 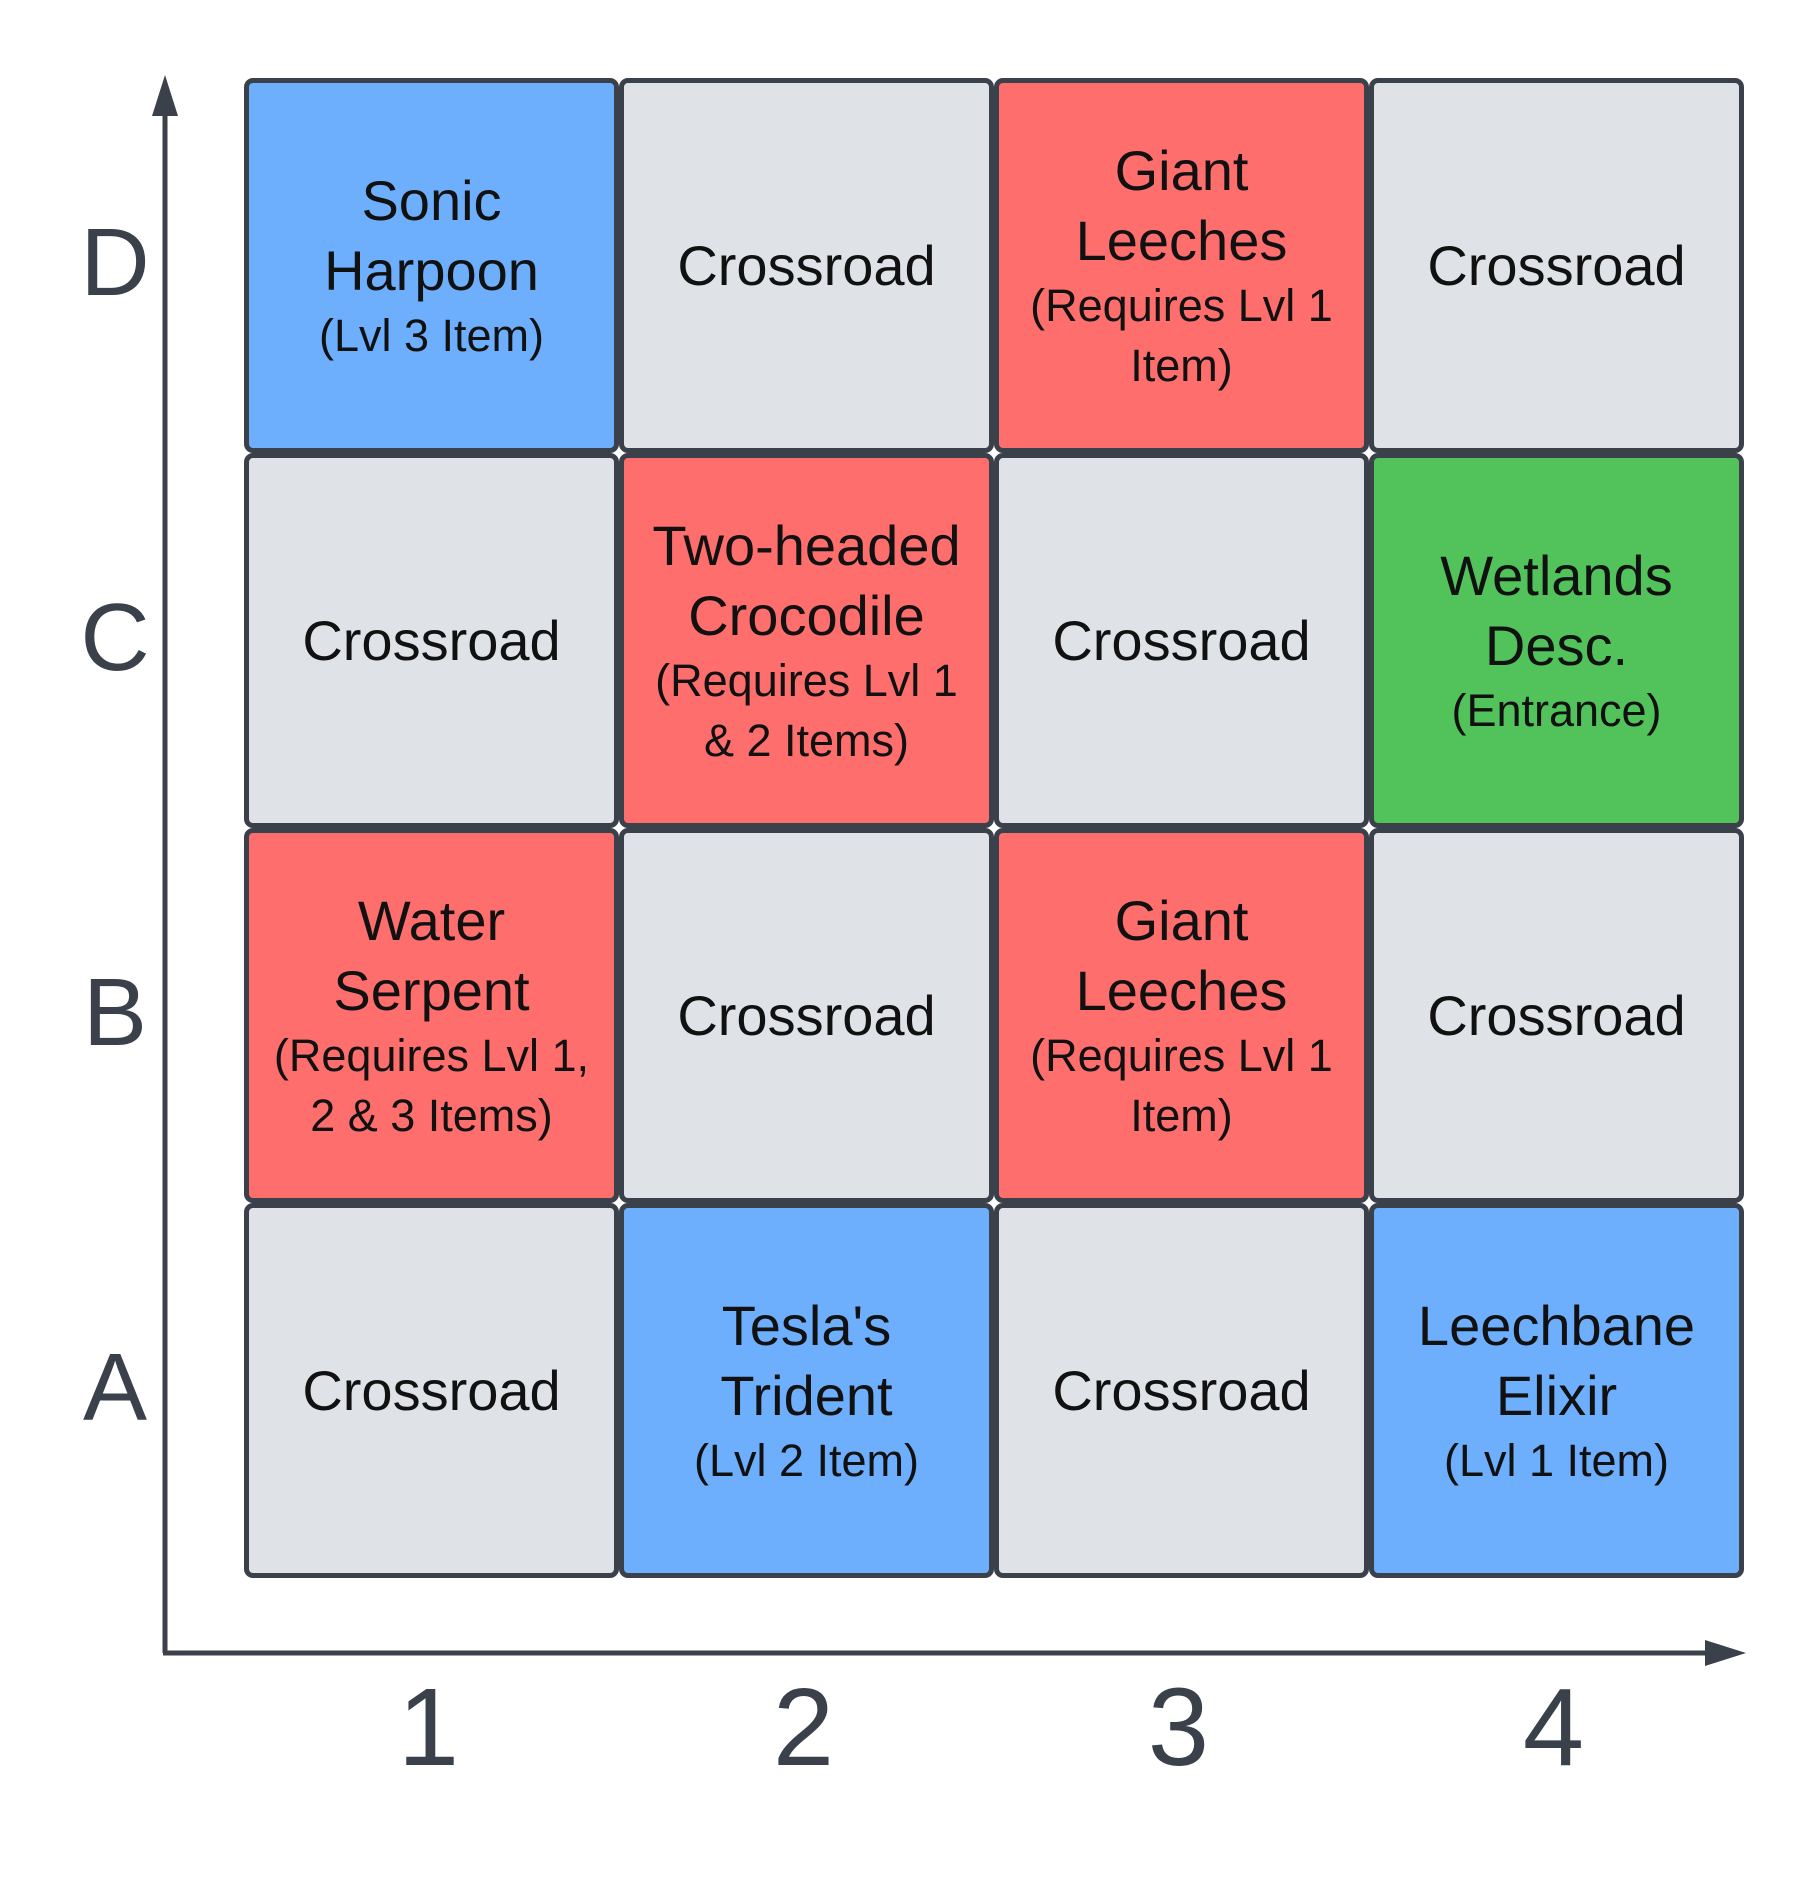 What do you see at coordinates (803, 1727) in the screenshot?
I see `column-label-2: 2` at bounding box center [803, 1727].